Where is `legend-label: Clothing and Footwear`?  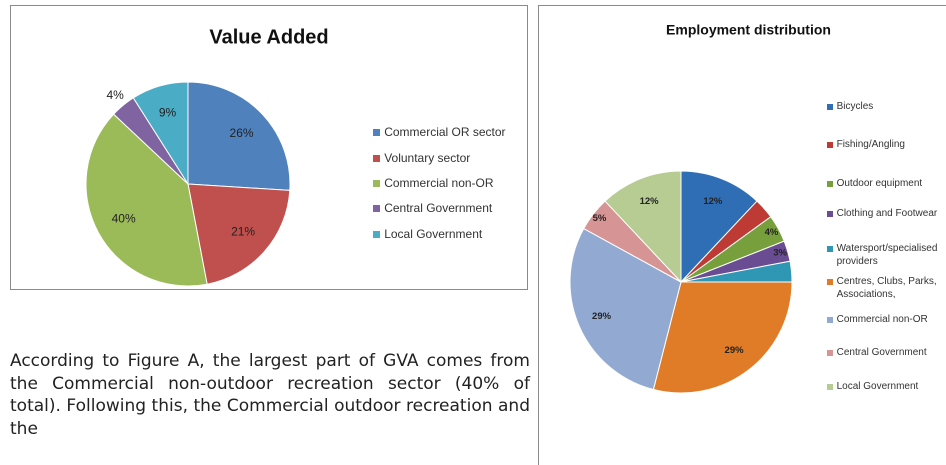 legend-label: Clothing and Footwear is located at coordinates (887, 213).